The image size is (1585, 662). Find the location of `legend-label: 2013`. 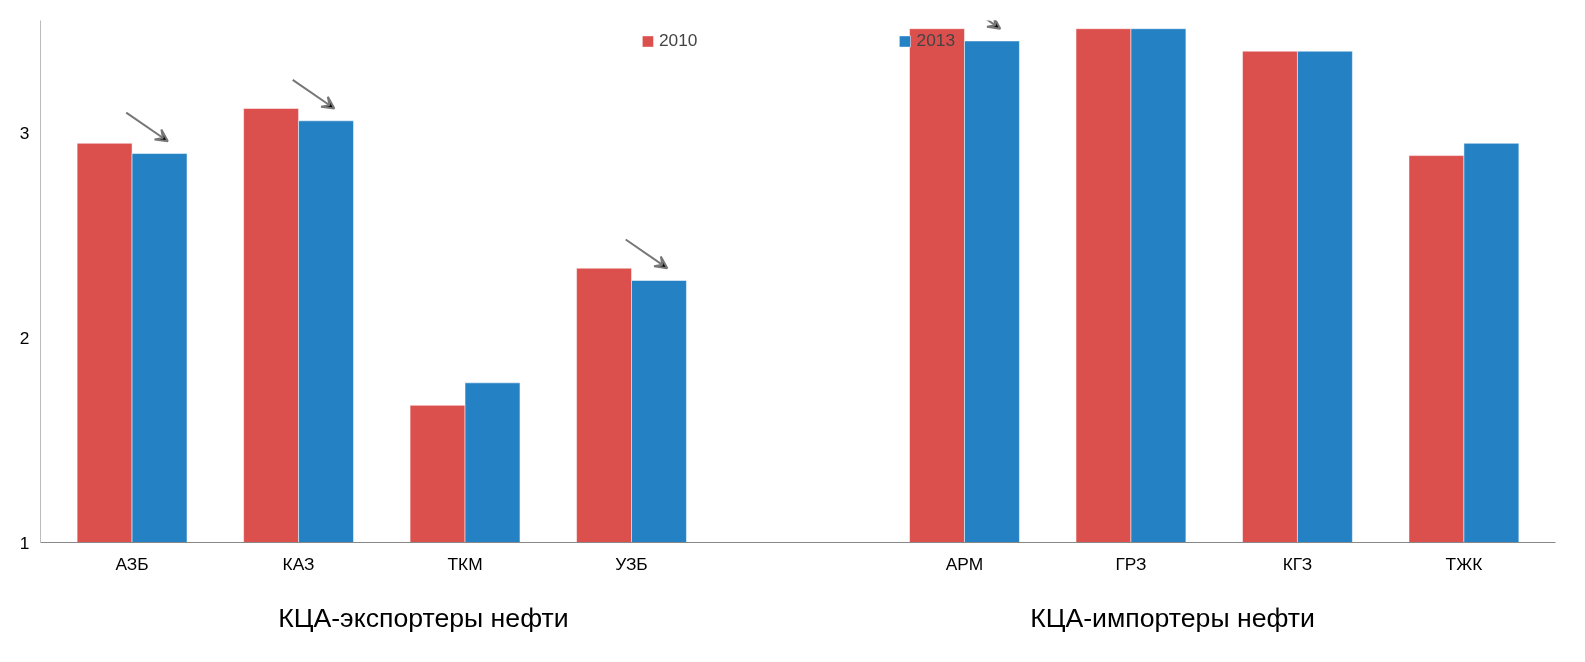

legend-label: 2013 is located at coordinates (936, 40).